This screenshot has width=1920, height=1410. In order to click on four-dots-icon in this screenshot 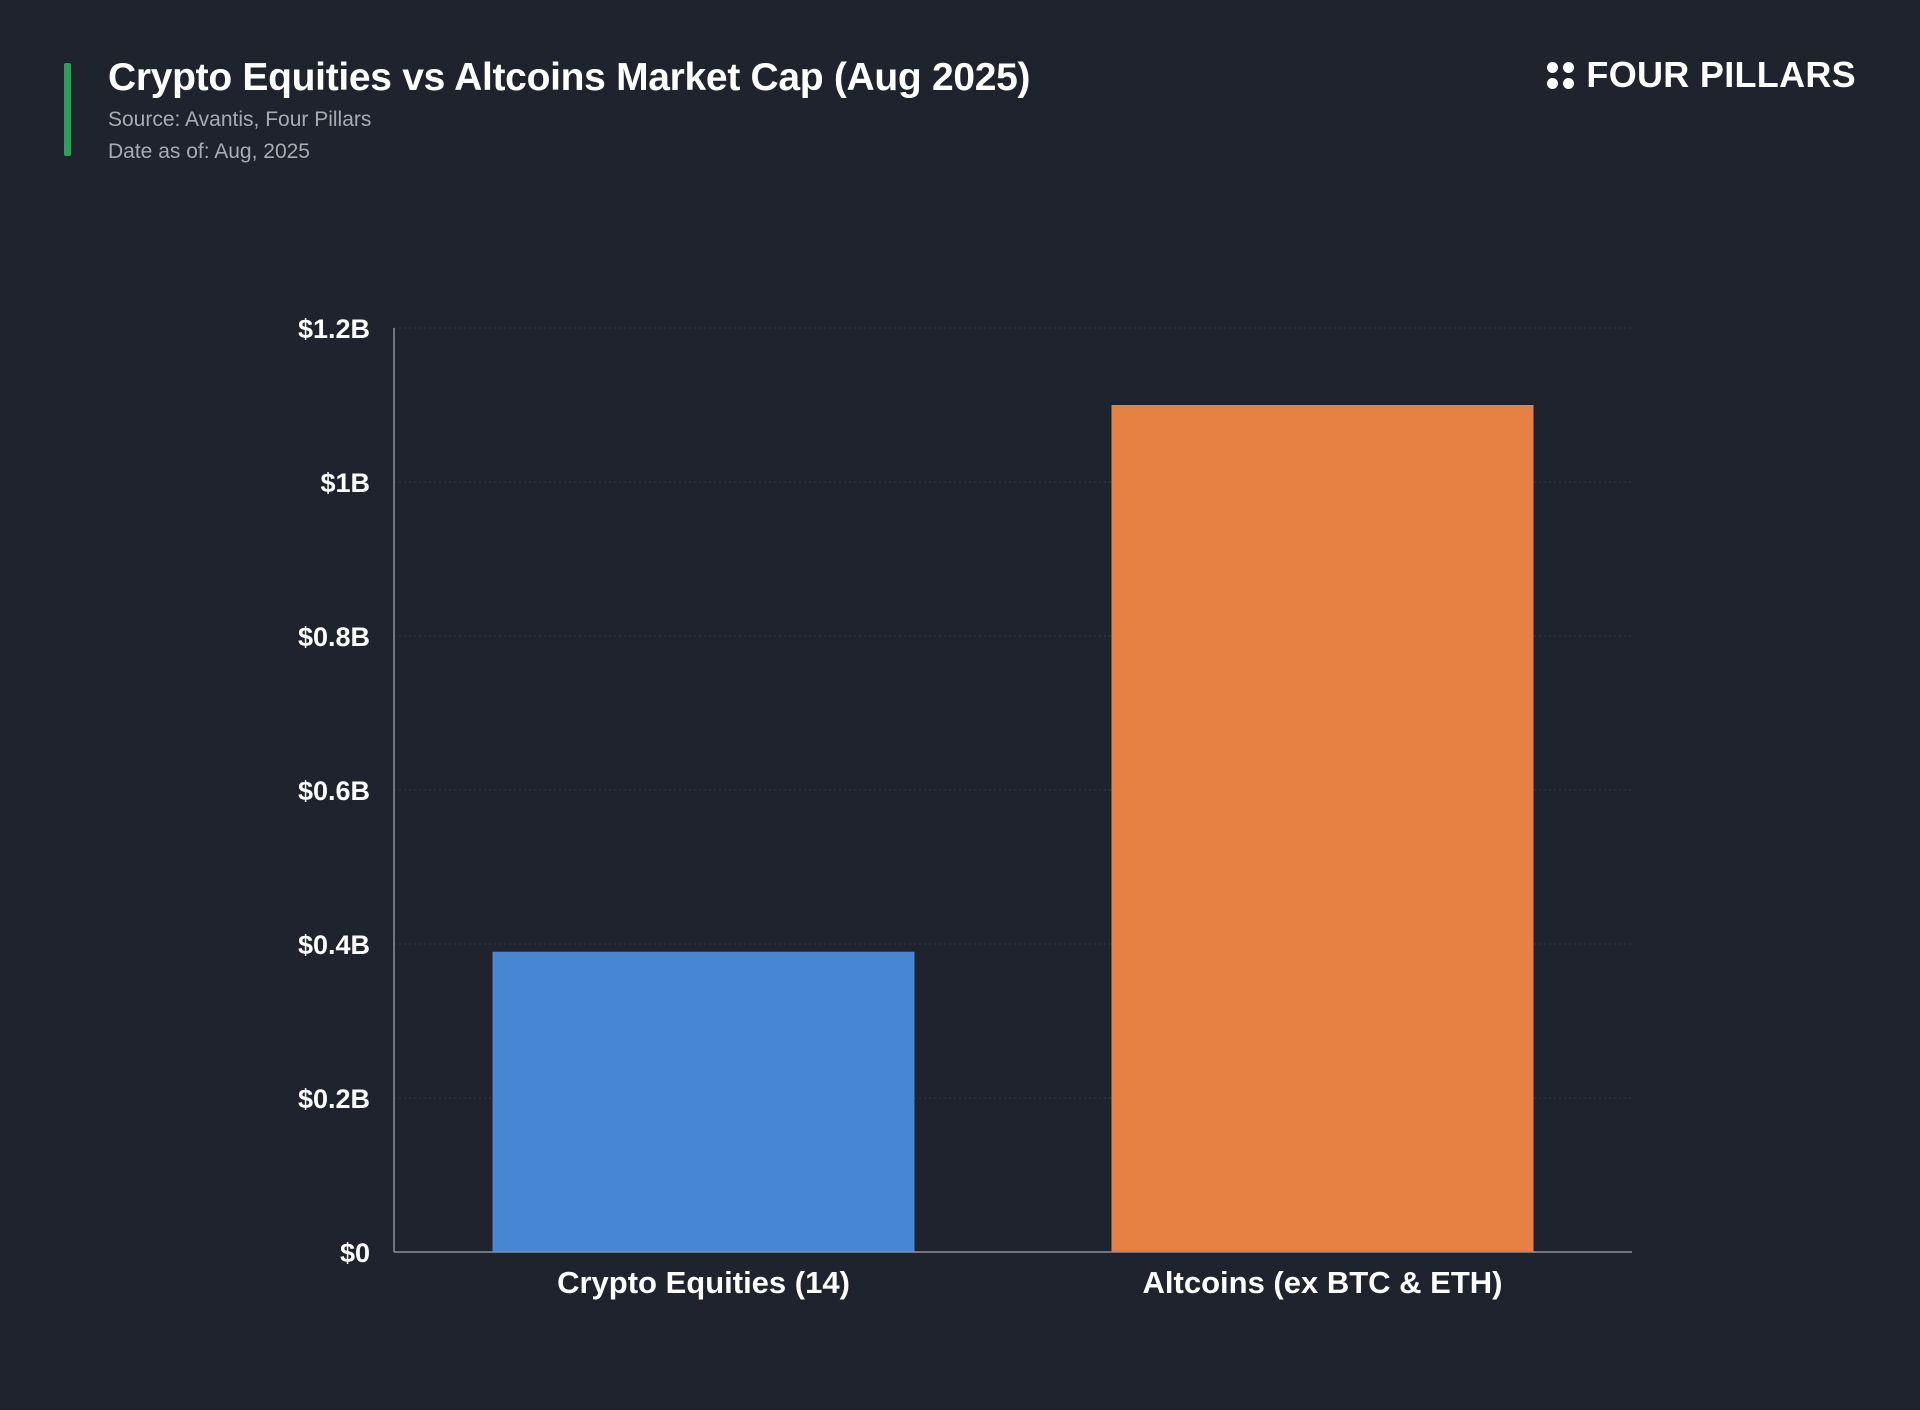, I will do `click(1561, 75)`.